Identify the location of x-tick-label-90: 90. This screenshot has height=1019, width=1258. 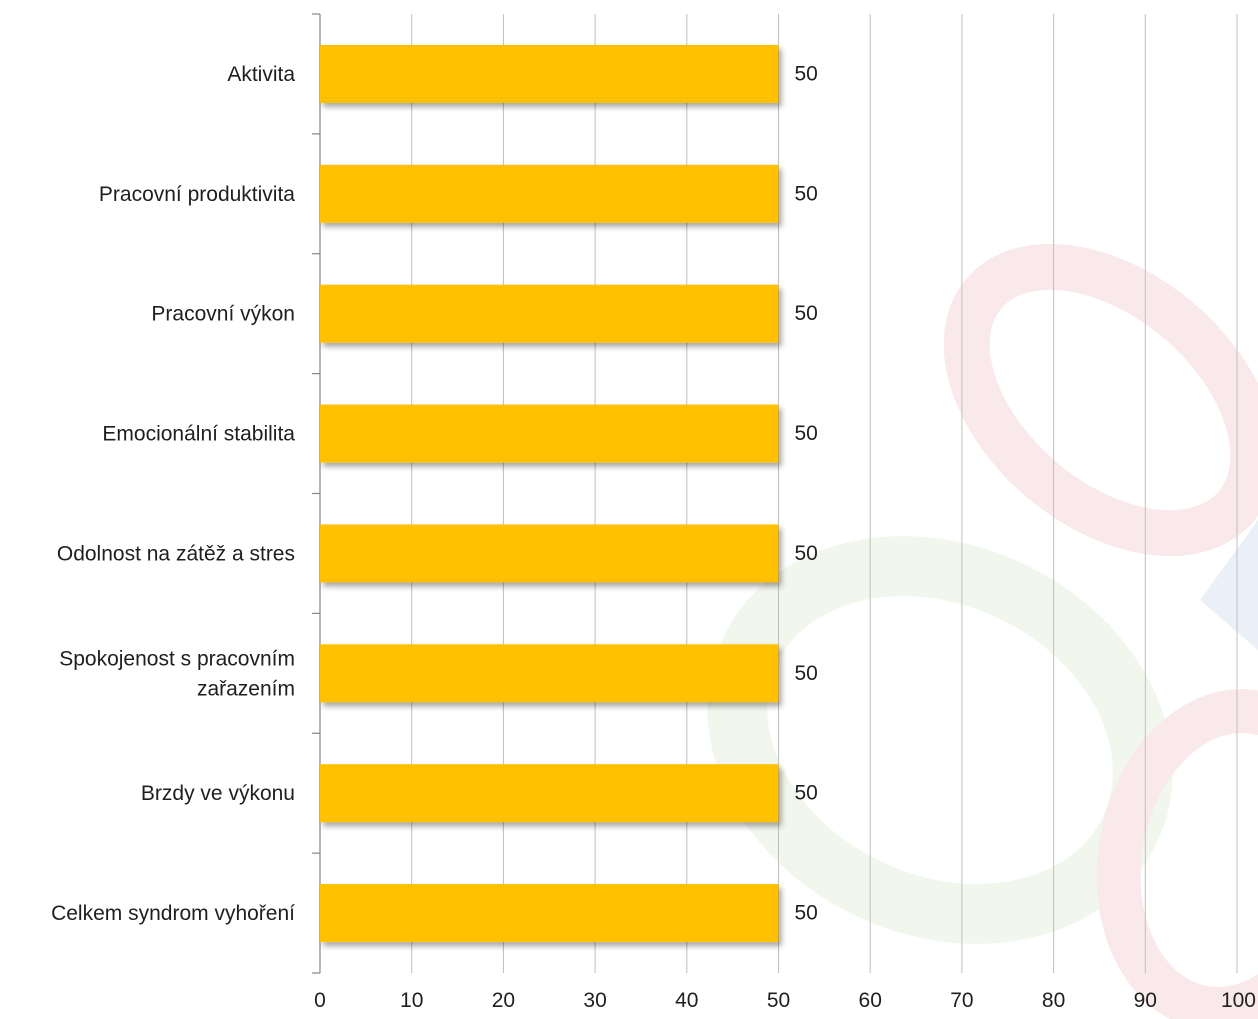
(1145, 1000).